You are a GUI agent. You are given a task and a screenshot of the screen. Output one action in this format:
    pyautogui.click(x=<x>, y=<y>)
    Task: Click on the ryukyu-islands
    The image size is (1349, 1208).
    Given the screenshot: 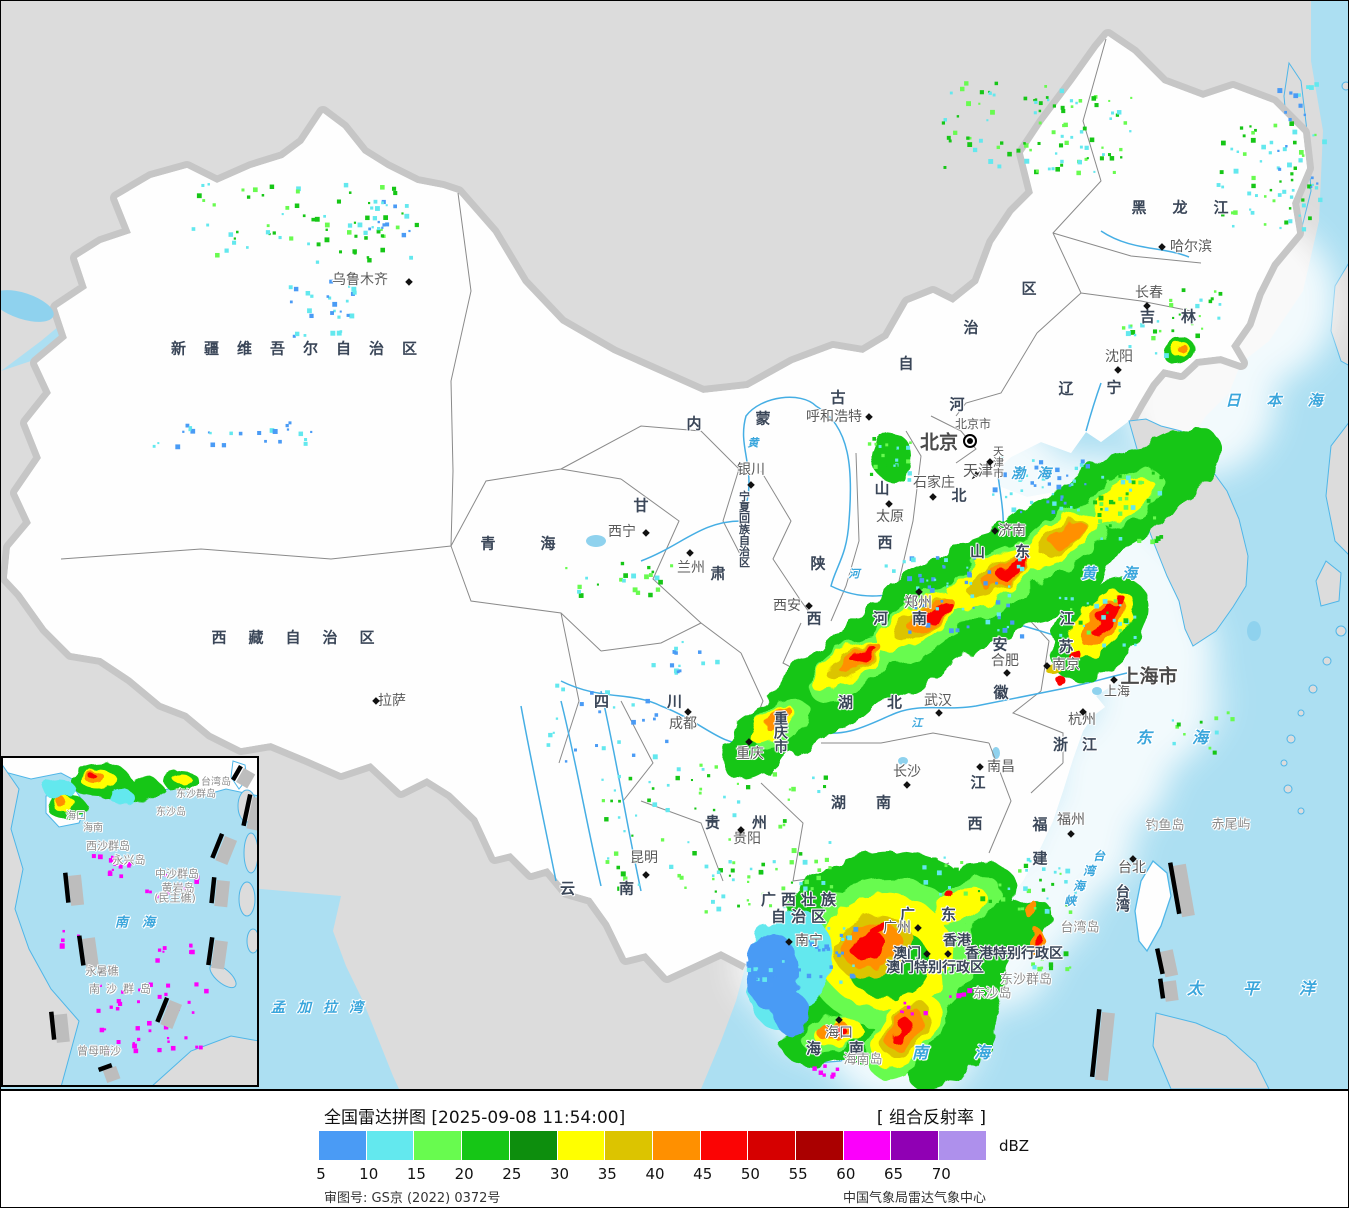 What is the action you would take?
    pyautogui.click(x=1314, y=448)
    